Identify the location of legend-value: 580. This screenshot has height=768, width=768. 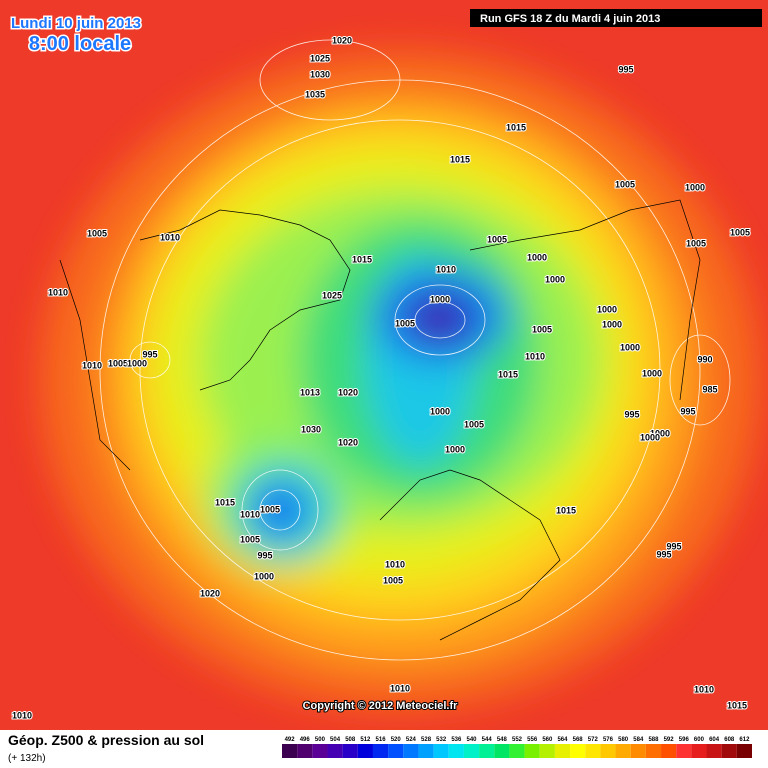
(623, 740).